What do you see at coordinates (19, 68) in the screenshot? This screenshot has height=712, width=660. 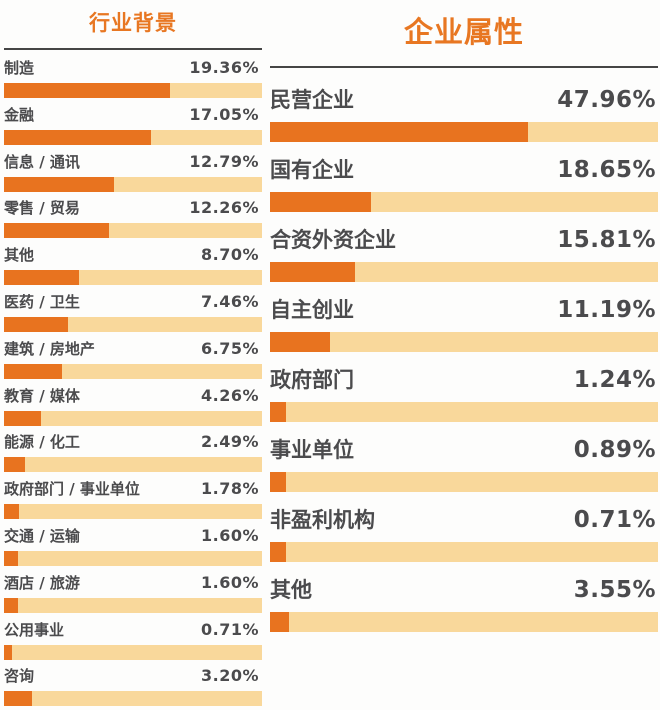 I see `category-label: 制造` at bounding box center [19, 68].